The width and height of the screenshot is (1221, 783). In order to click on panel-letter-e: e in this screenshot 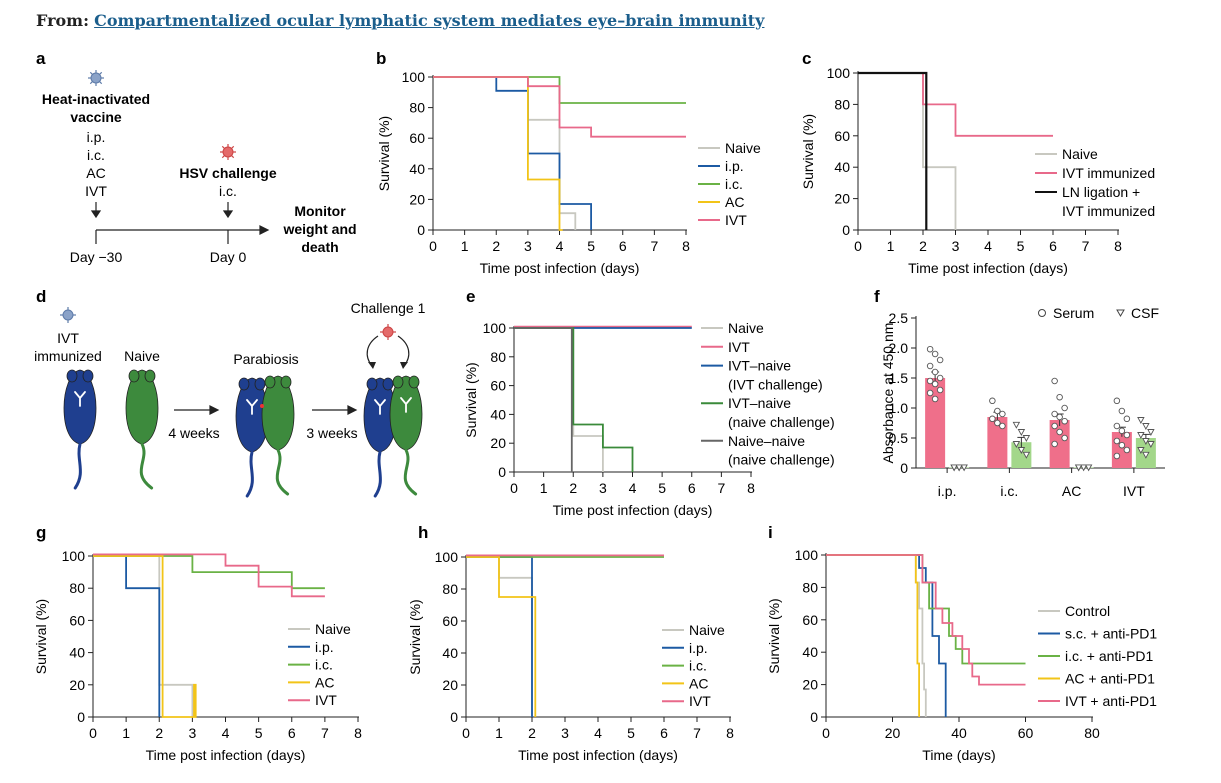, I will do `click(470, 296)`.